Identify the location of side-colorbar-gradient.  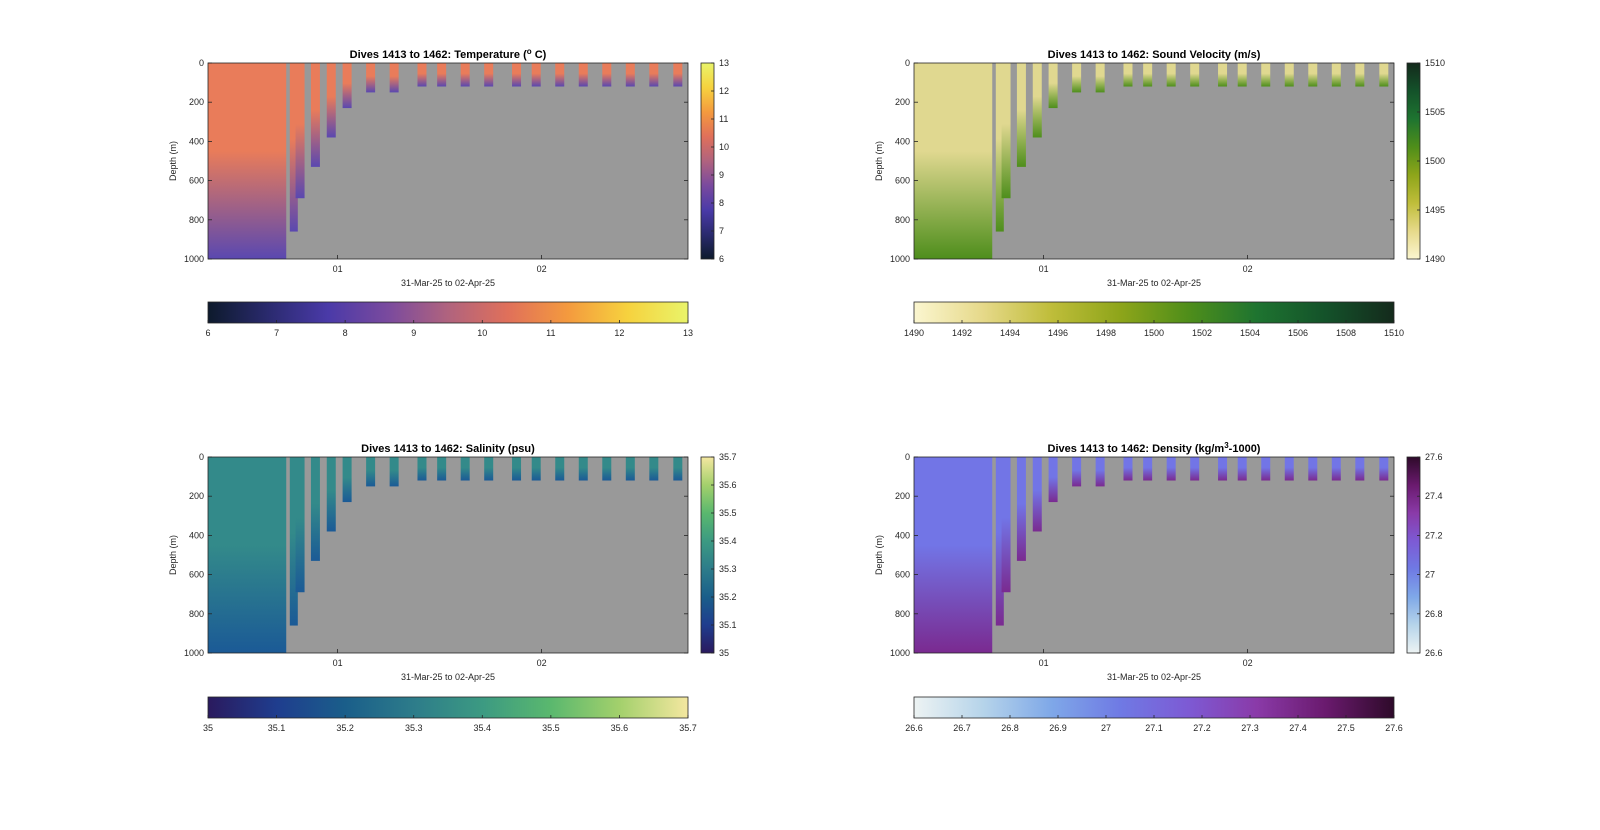
(1413, 555).